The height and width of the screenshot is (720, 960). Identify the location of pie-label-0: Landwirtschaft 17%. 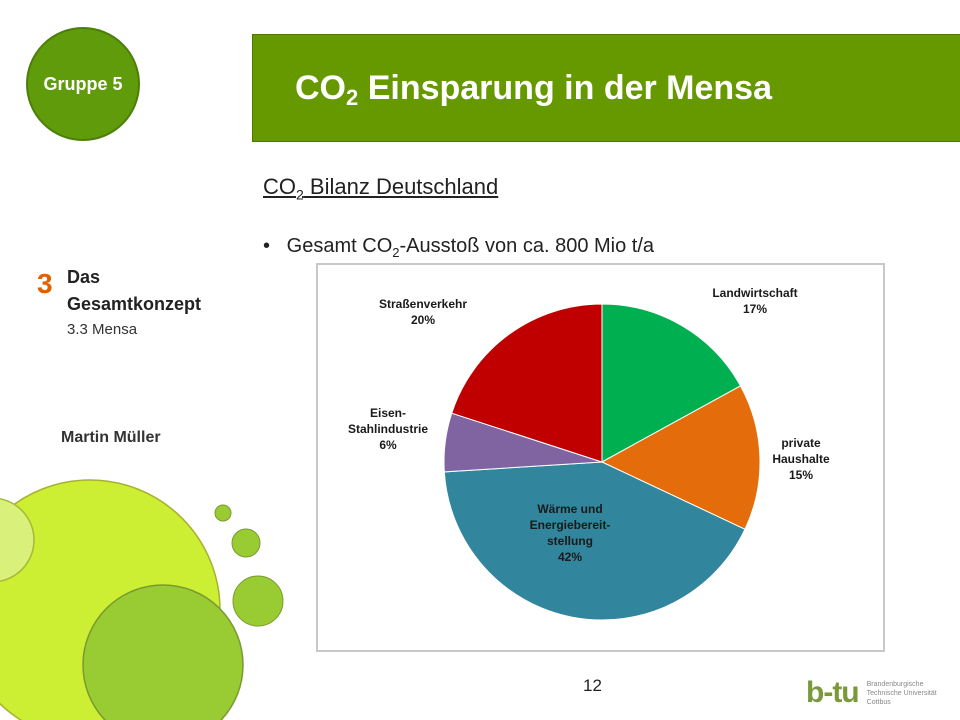
(754, 301).